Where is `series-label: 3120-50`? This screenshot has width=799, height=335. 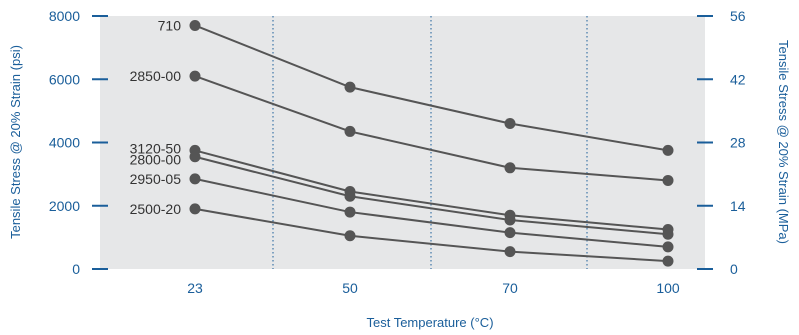
series-label: 3120-50 is located at coordinates (156, 148).